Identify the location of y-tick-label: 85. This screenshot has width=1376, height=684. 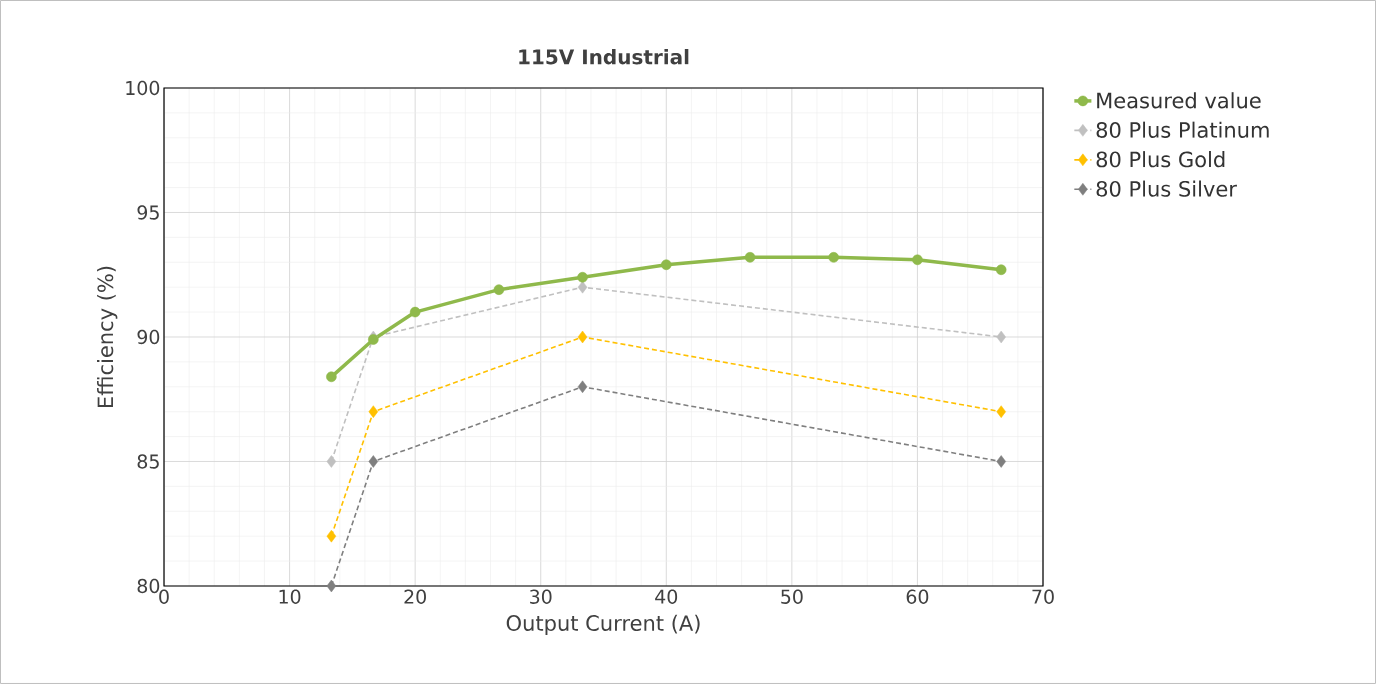
(148, 461).